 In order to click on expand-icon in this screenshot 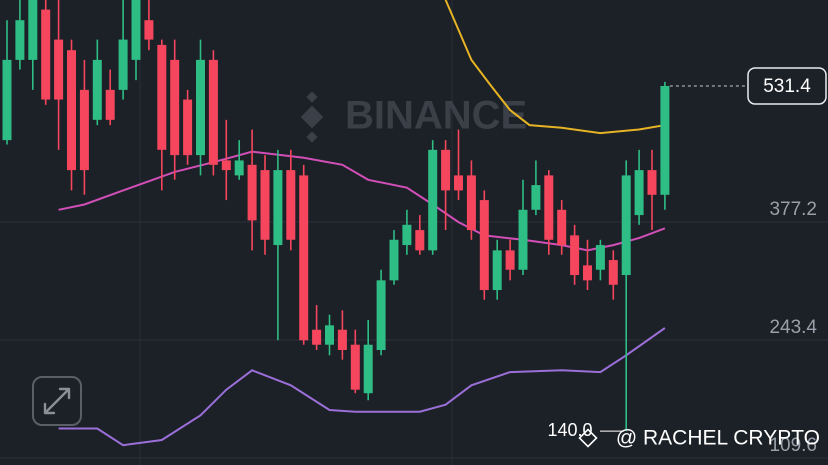, I will do `click(57, 401)`.